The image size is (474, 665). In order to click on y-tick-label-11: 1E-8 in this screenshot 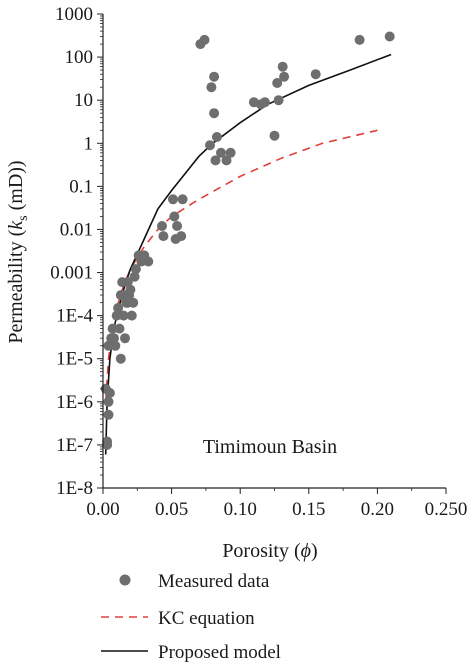, I will do `click(74, 488)`.